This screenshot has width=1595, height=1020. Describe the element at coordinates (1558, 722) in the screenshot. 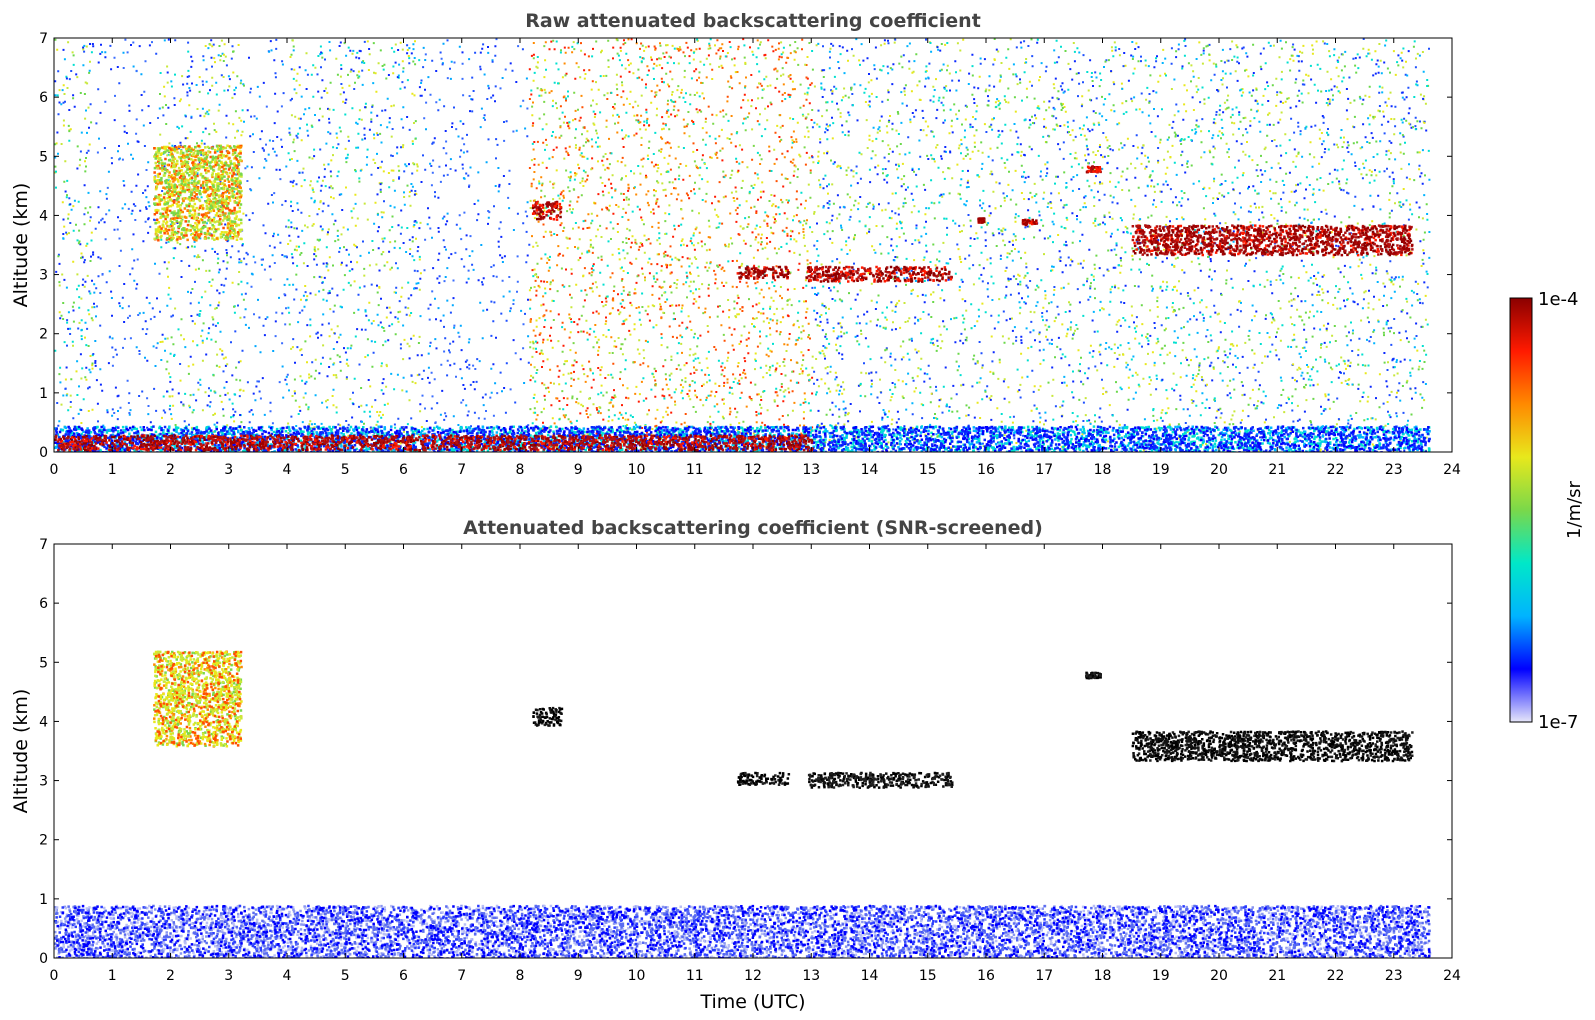

I see `colorbar-min-label: 1e-7` at that location.